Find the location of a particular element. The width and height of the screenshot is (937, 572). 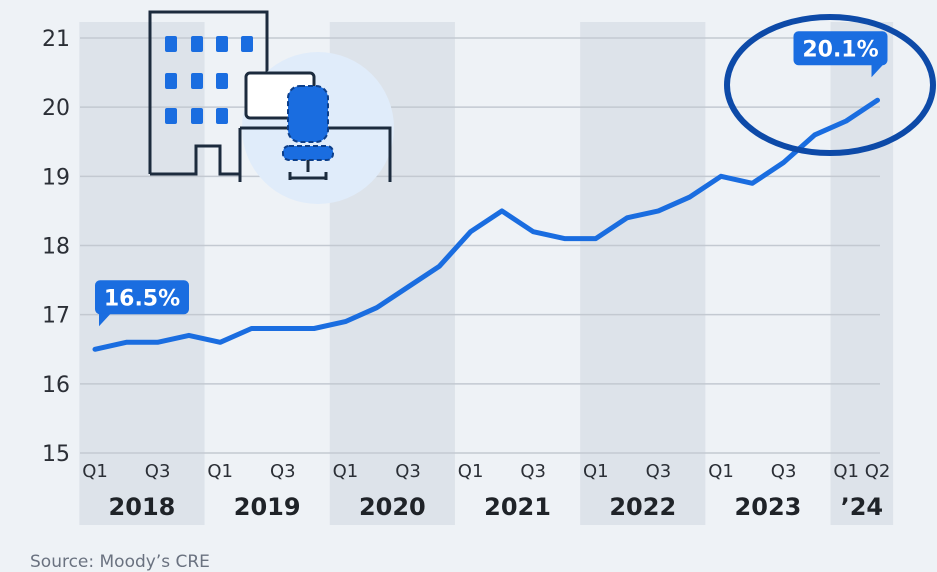

year-label: 2020 is located at coordinates (392, 507).